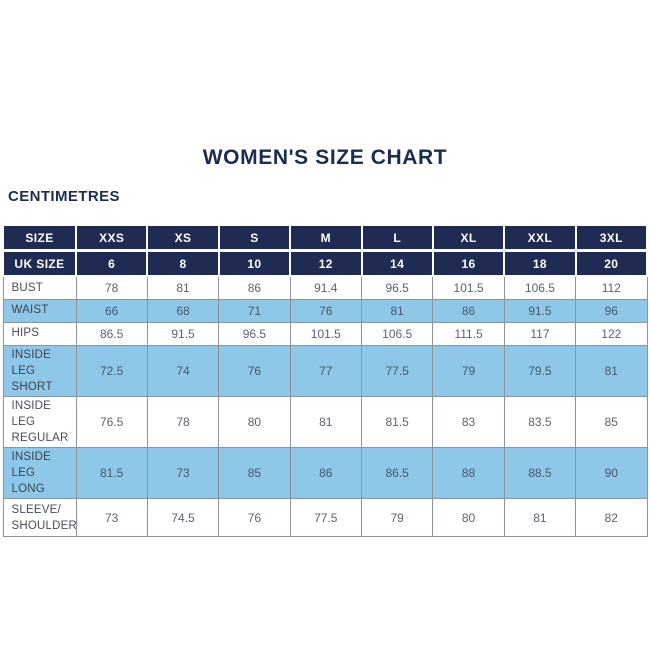  I want to click on measurement-cell: 88, so click(468, 473).